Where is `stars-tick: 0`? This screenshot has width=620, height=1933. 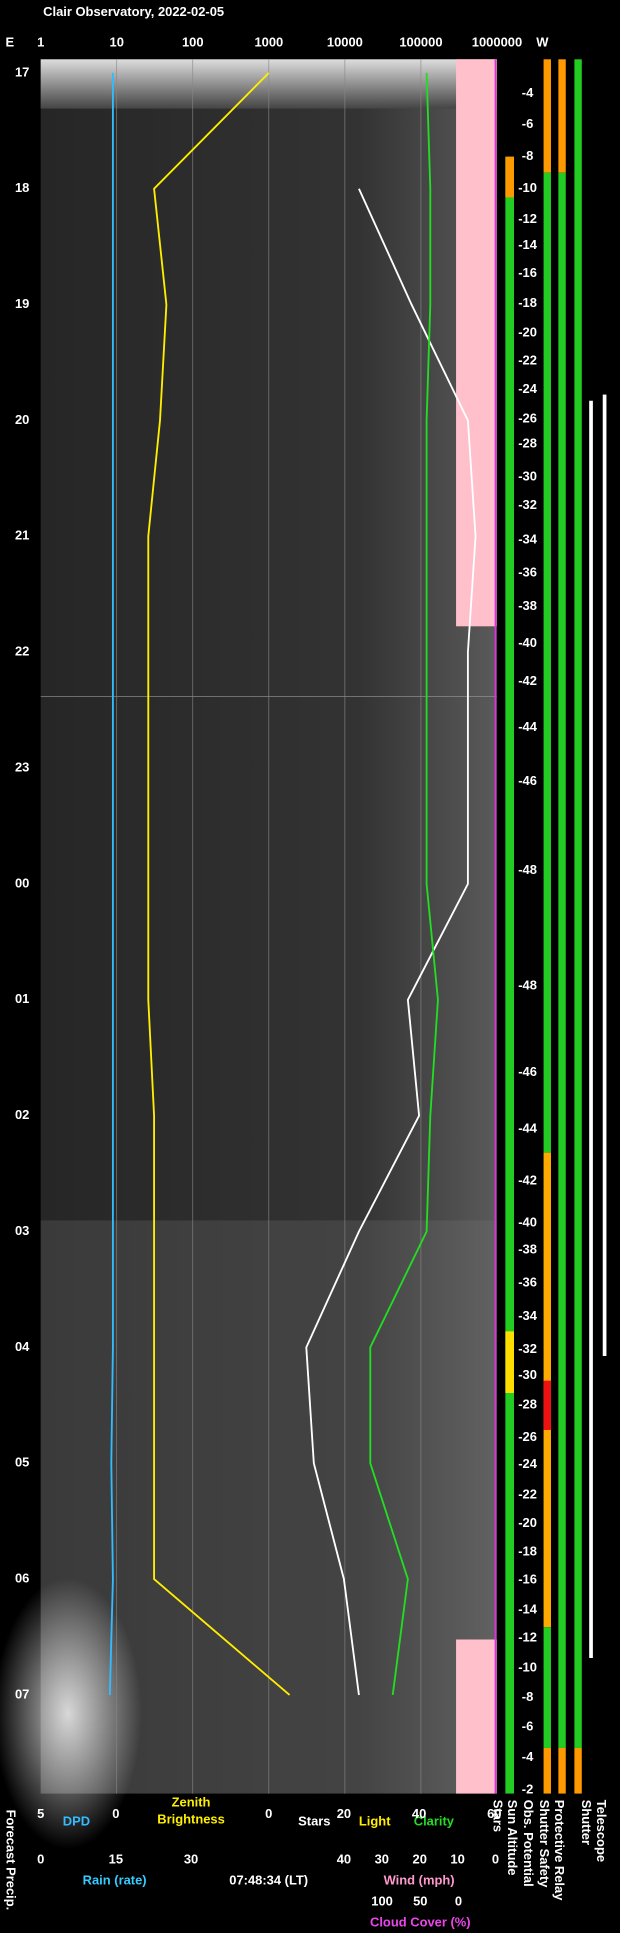
stars-tick: 0 is located at coordinates (268, 1813).